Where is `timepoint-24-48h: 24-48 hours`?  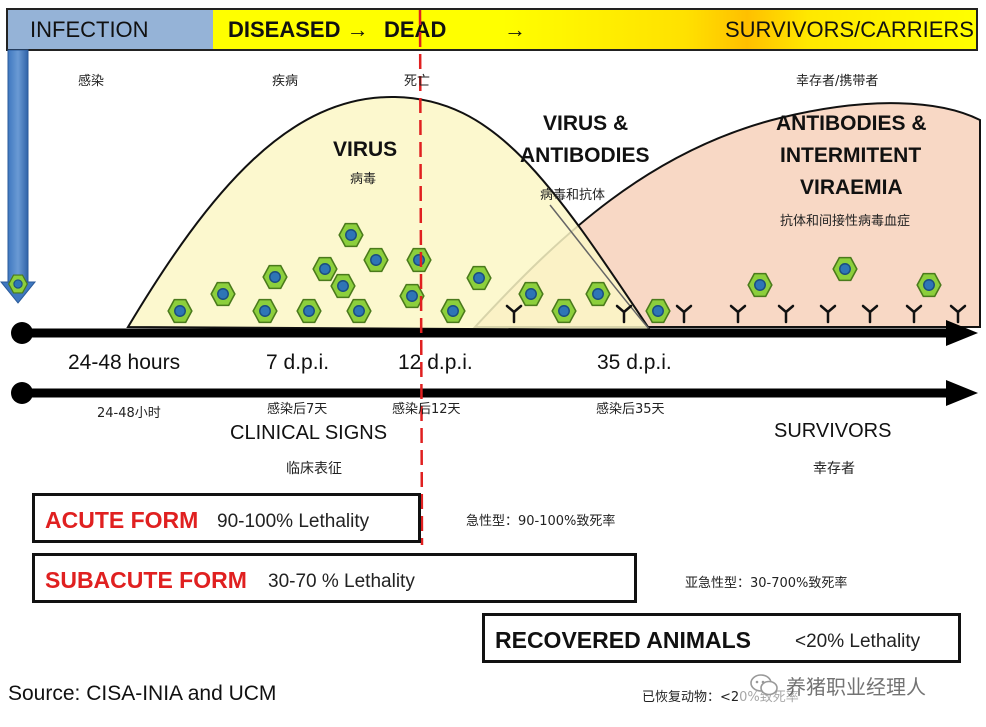
timepoint-24-48h: 24-48 hours is located at coordinates (124, 362).